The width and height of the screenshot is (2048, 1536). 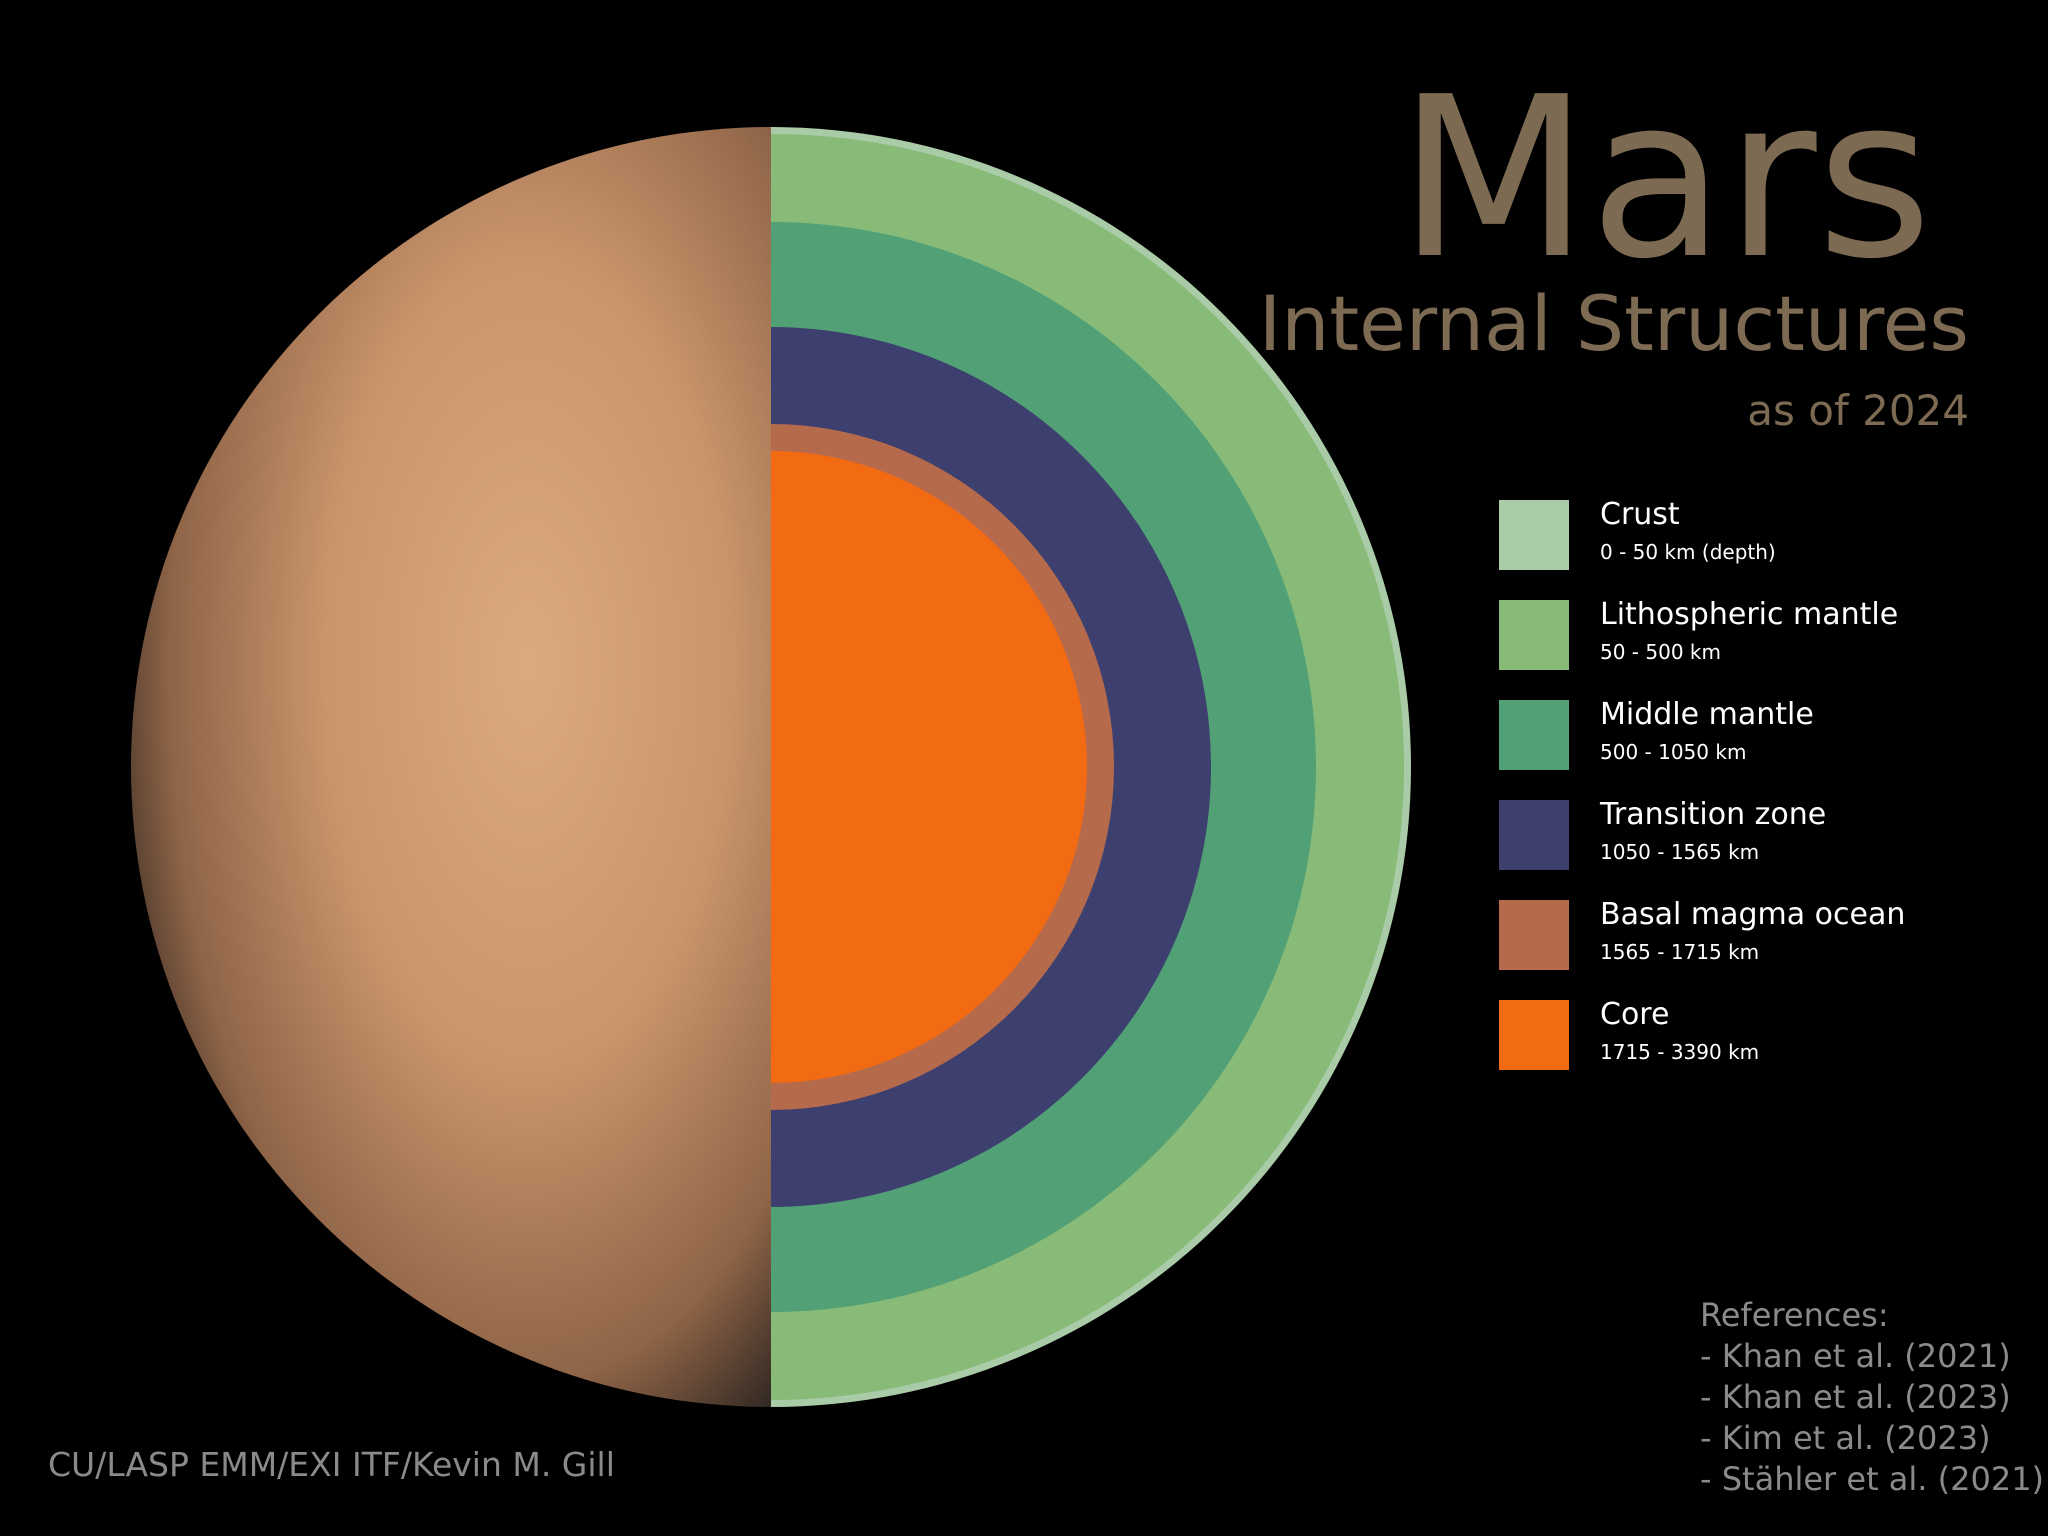 I want to click on legend-range: 0 - 50 km (depth), so click(x=1688, y=552).